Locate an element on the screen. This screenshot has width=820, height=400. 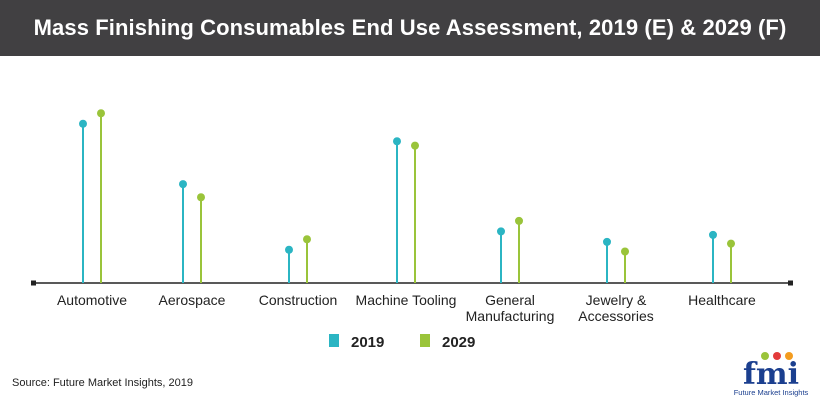
category-label-6: Healthcare is located at coordinates (722, 300).